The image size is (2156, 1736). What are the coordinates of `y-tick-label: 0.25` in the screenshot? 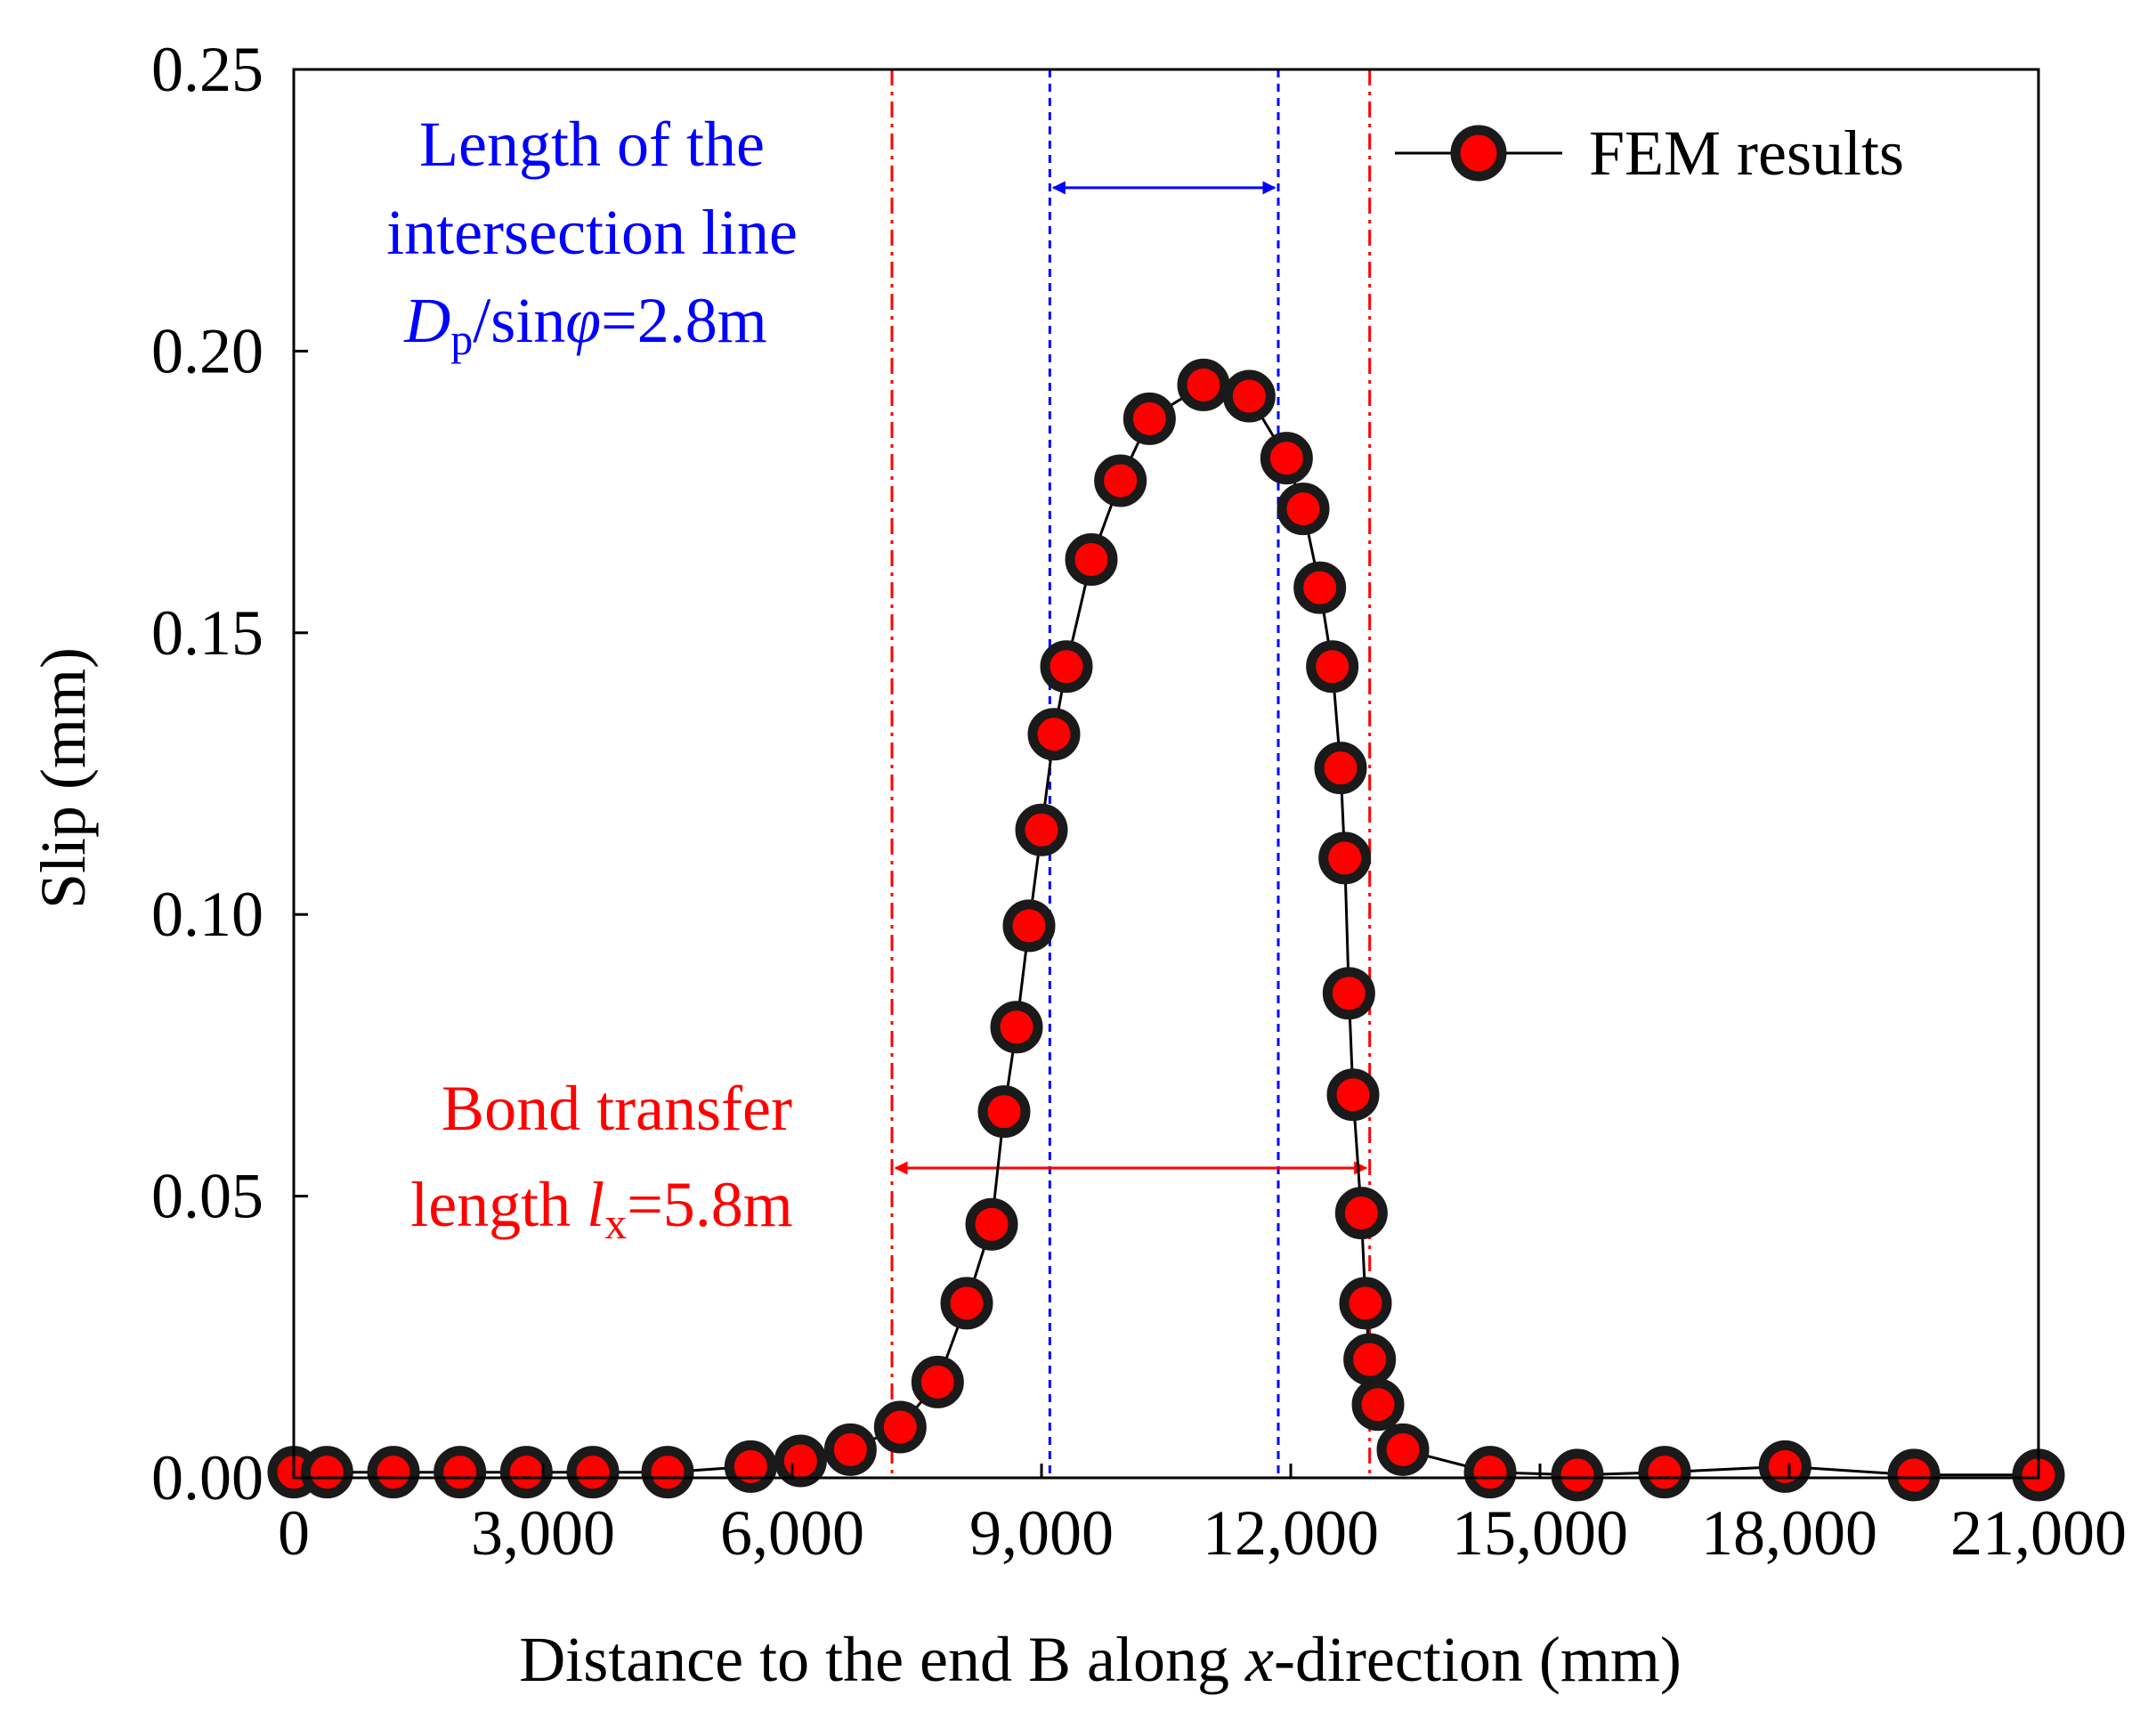 It's located at (207, 69).